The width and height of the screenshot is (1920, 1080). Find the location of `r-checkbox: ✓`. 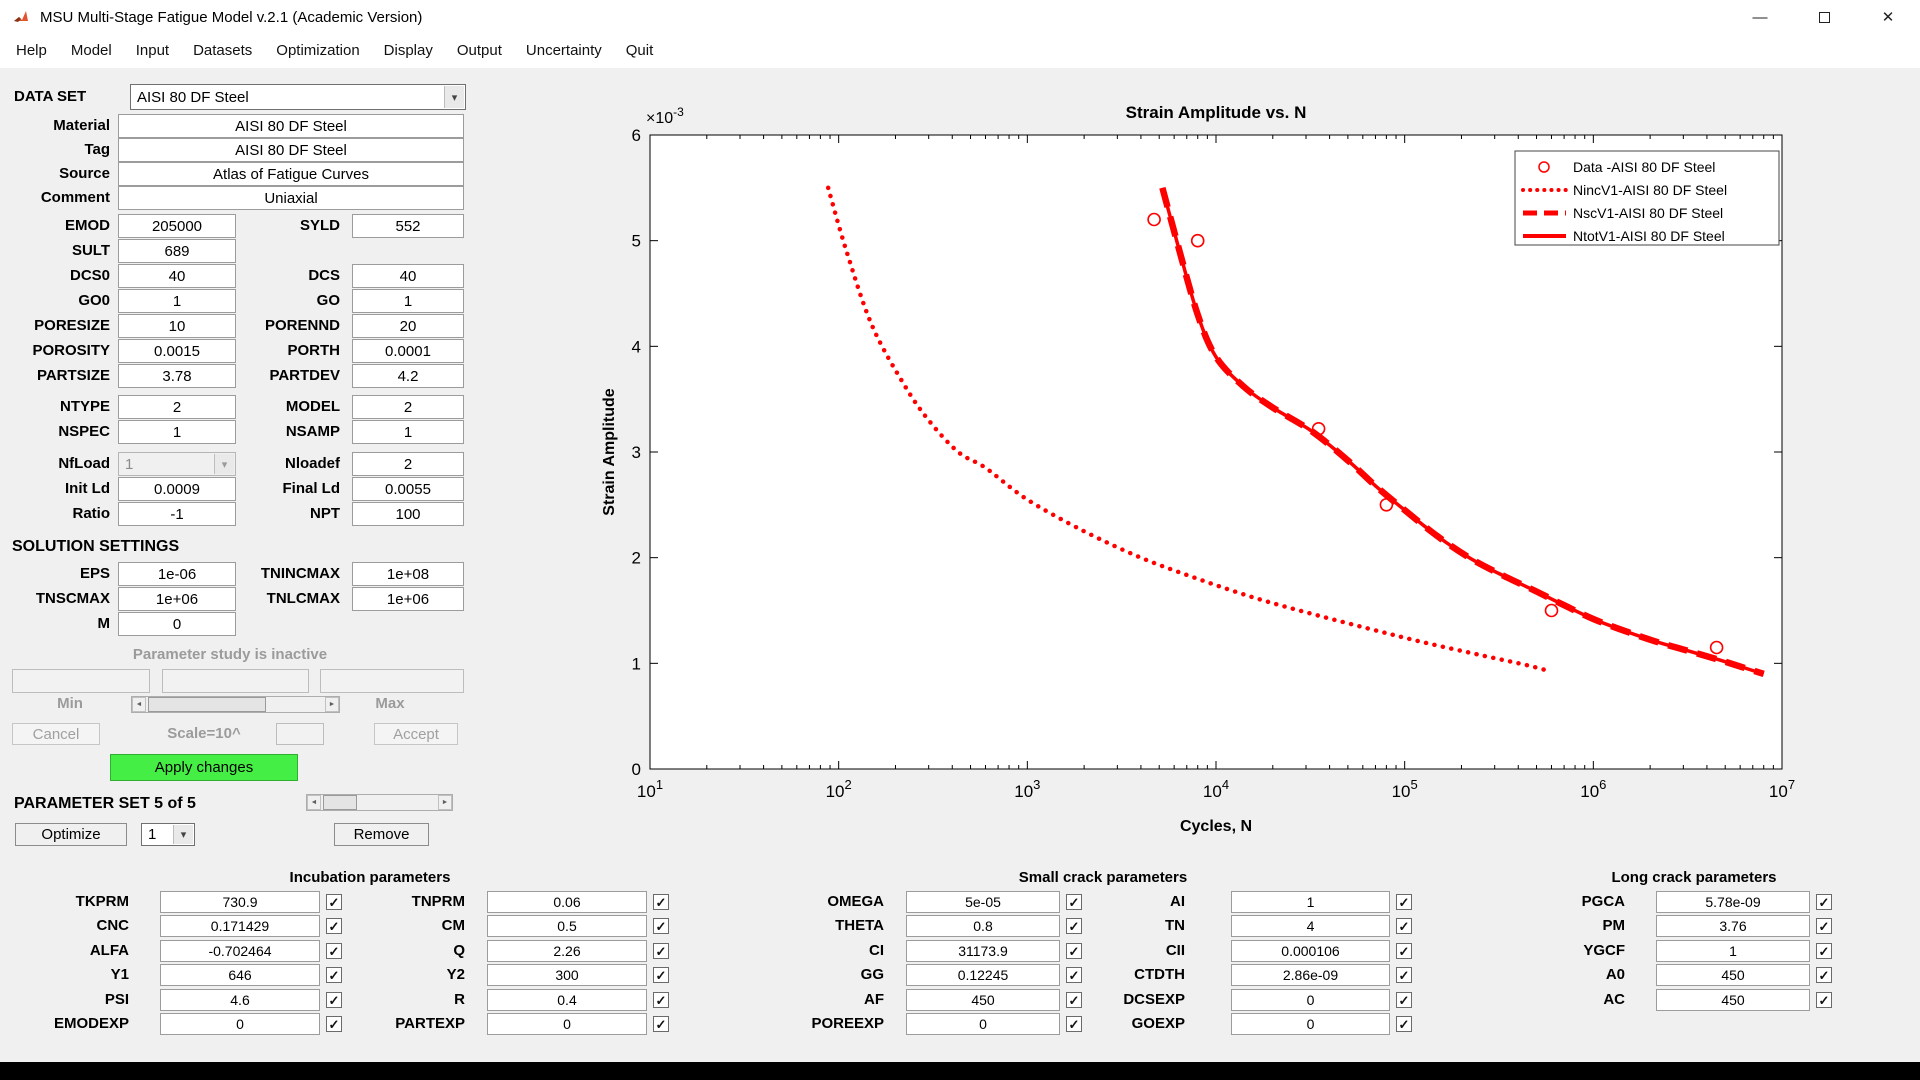

r-checkbox: ✓ is located at coordinates (661, 1000).